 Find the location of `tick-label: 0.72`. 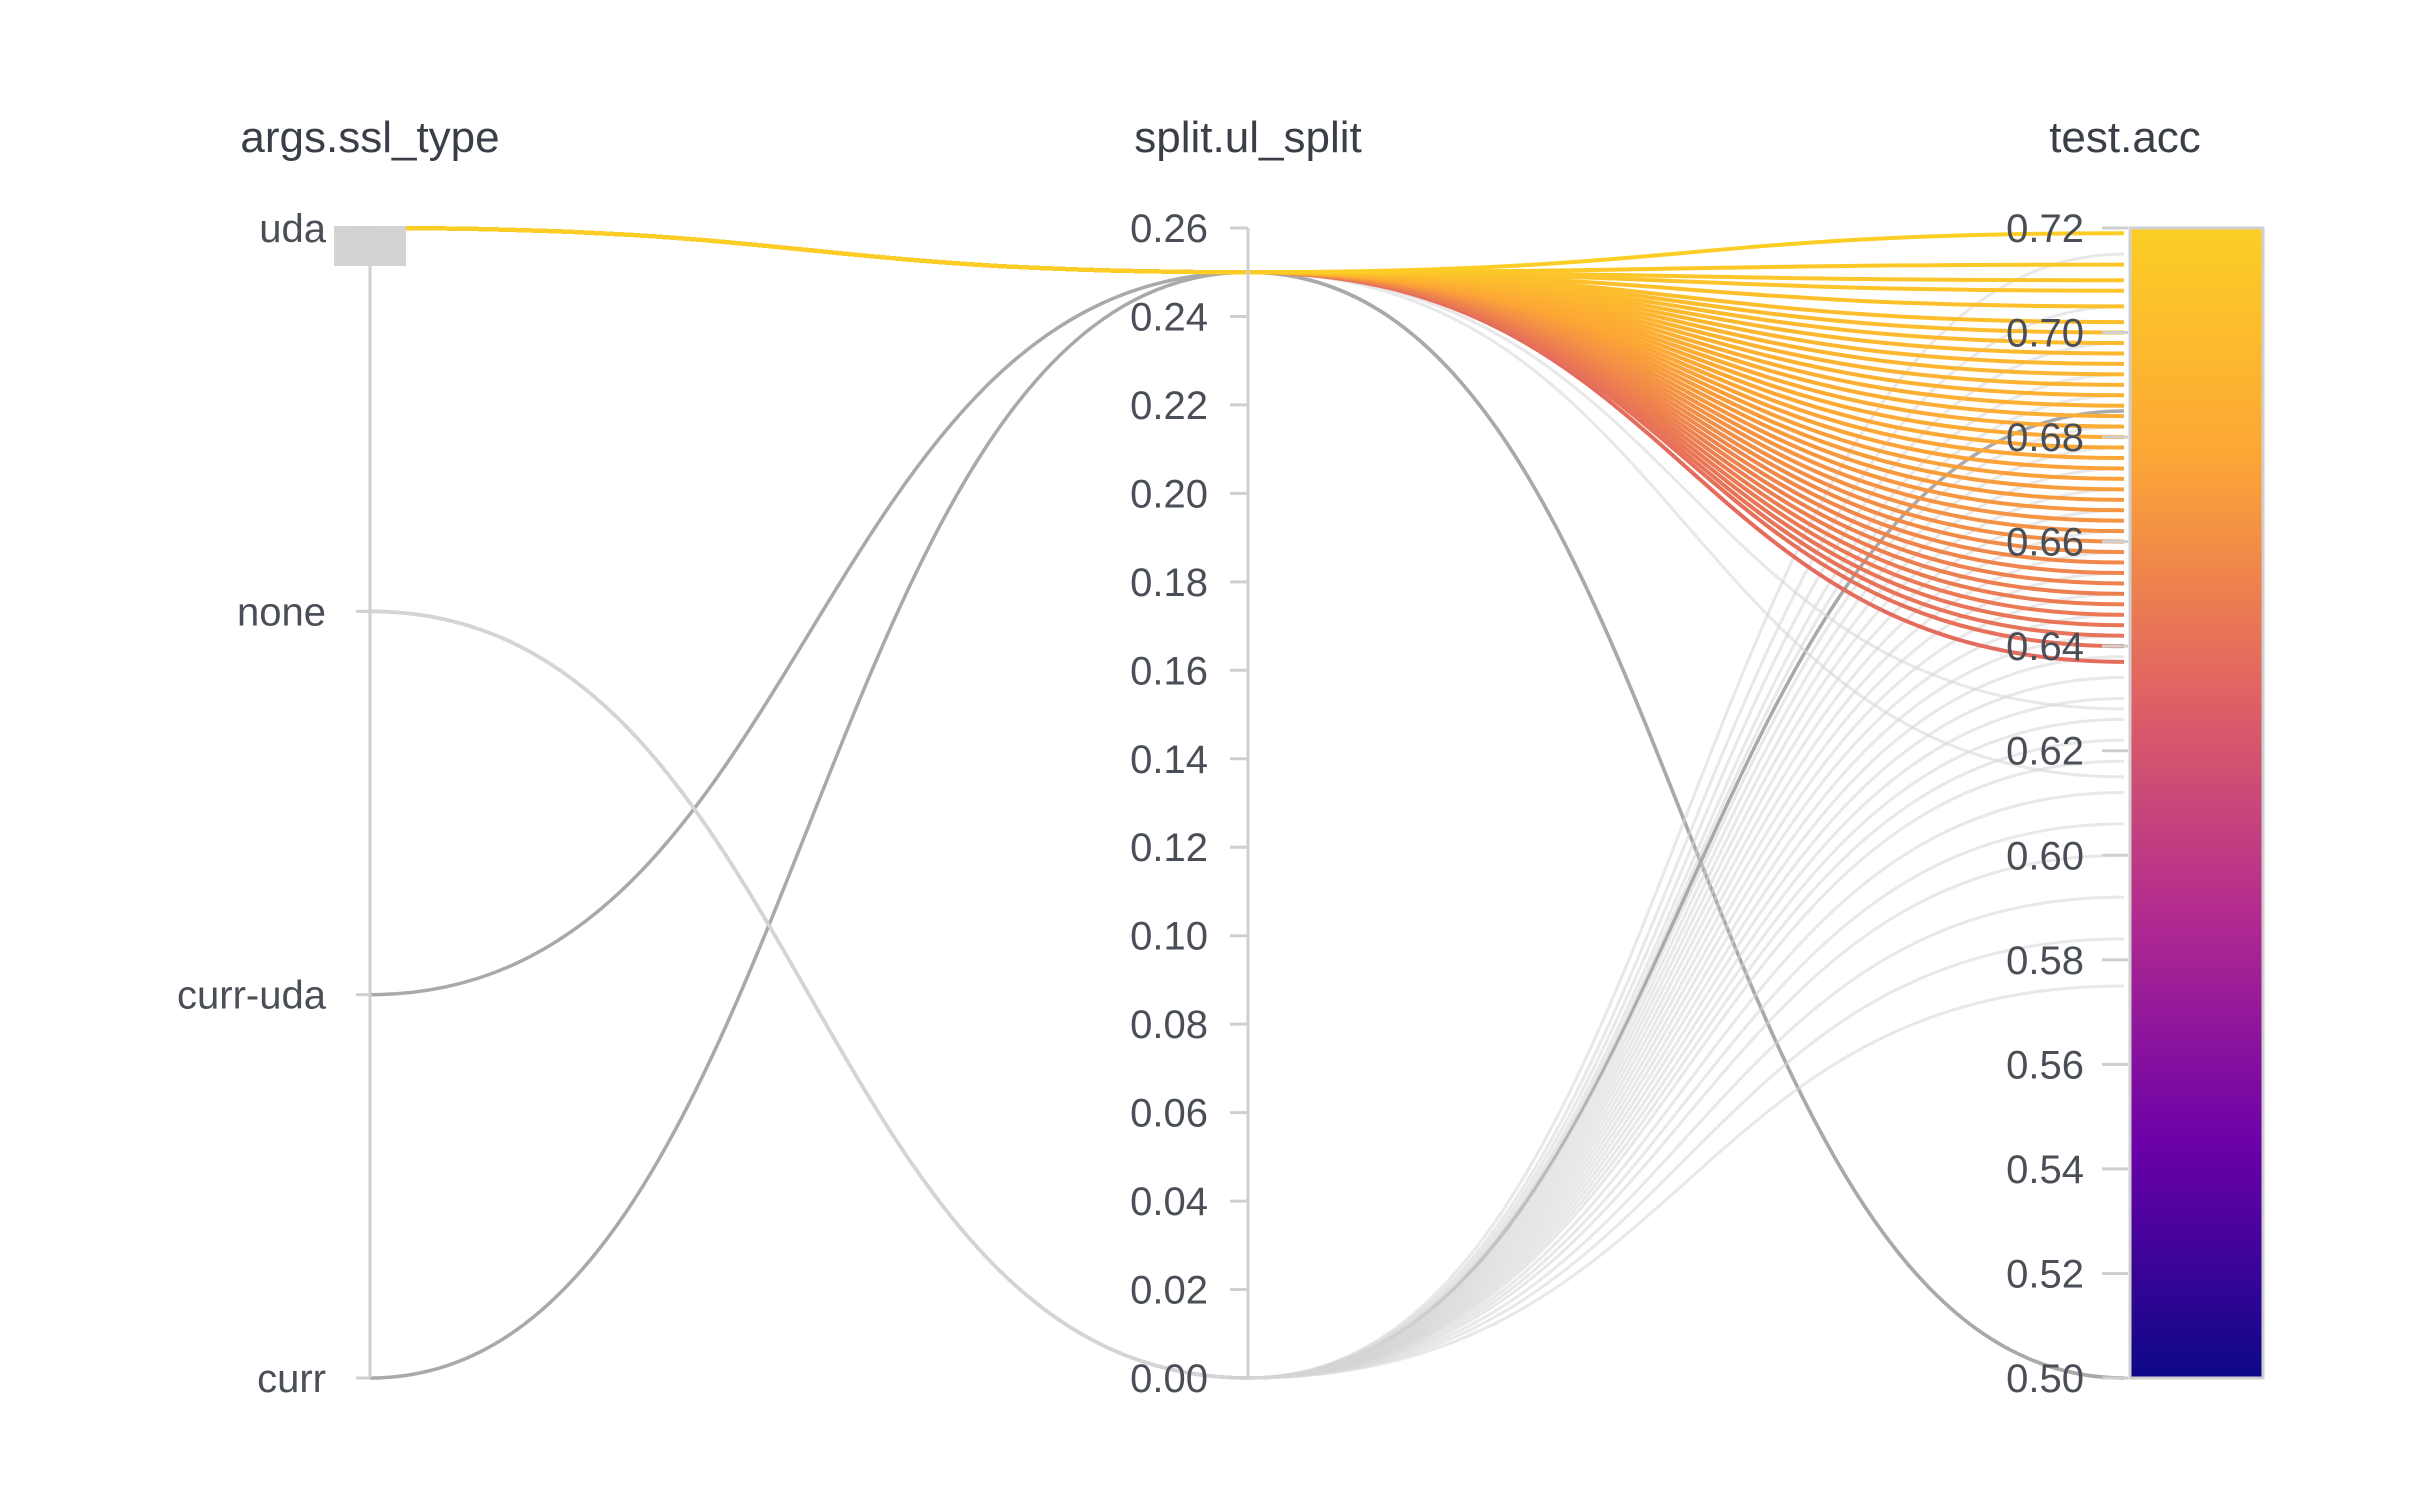

tick-label: 0.72 is located at coordinates (2045, 229).